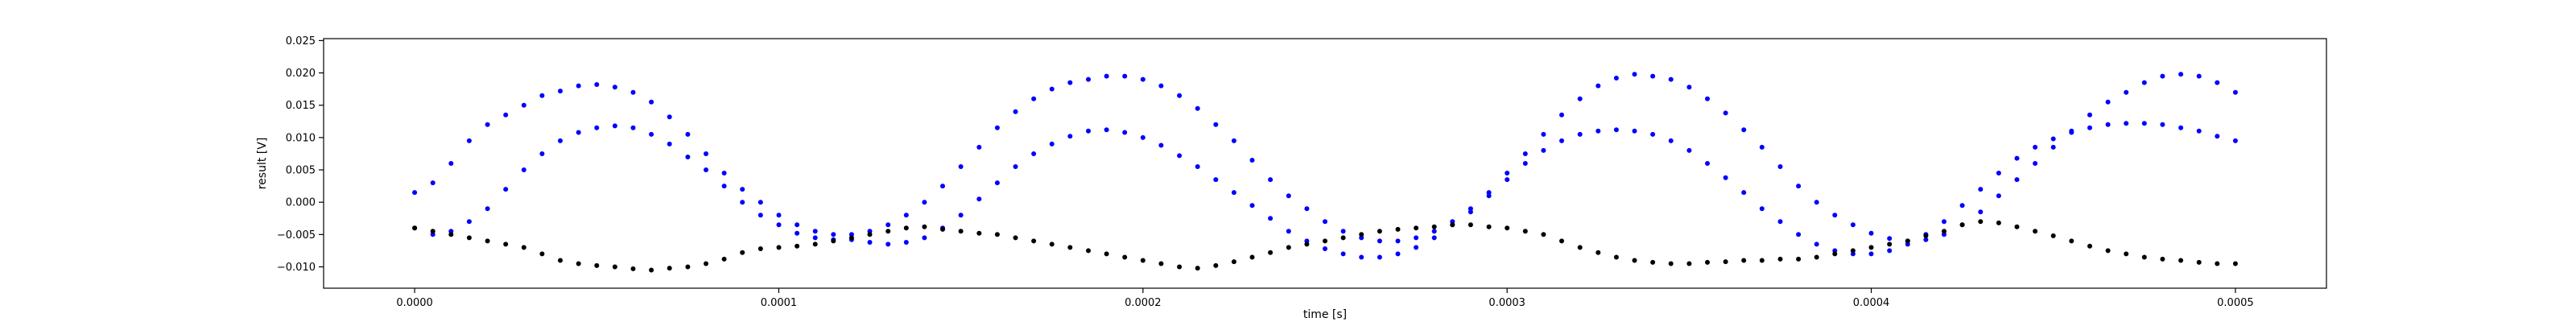 Image resolution: width=2576 pixels, height=322 pixels. What do you see at coordinates (301, 203) in the screenshot?
I see `y-tick-label: 0.000` at bounding box center [301, 203].